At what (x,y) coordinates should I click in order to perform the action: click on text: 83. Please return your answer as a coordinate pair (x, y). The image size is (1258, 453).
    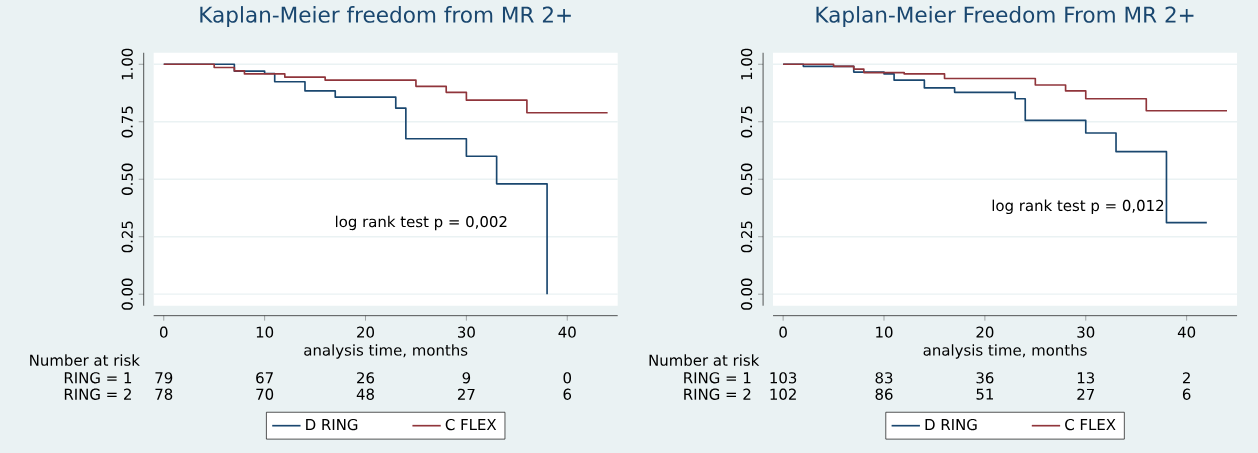
    Looking at the image, I should click on (884, 378).